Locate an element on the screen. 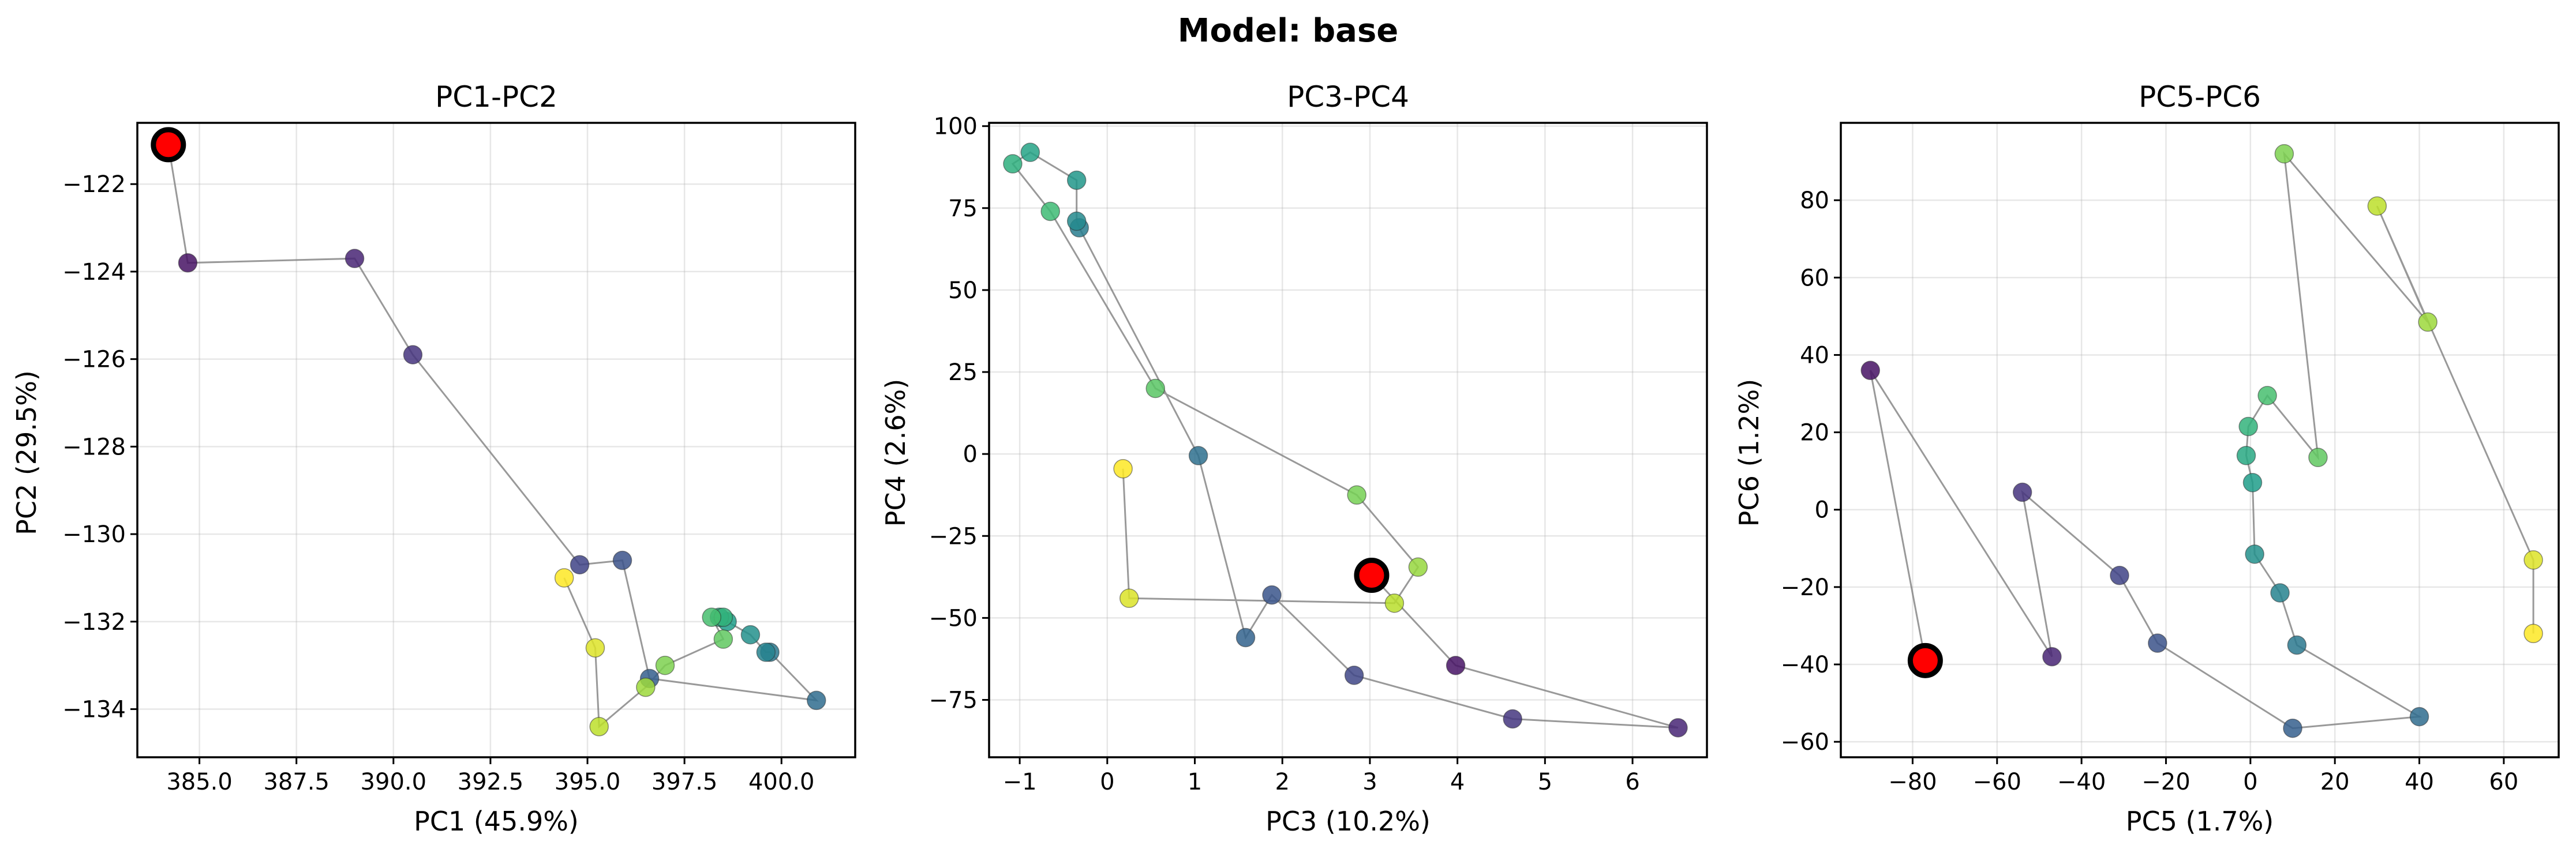 The width and height of the screenshot is (2576, 853). y-tick-label: −25 is located at coordinates (954, 537).